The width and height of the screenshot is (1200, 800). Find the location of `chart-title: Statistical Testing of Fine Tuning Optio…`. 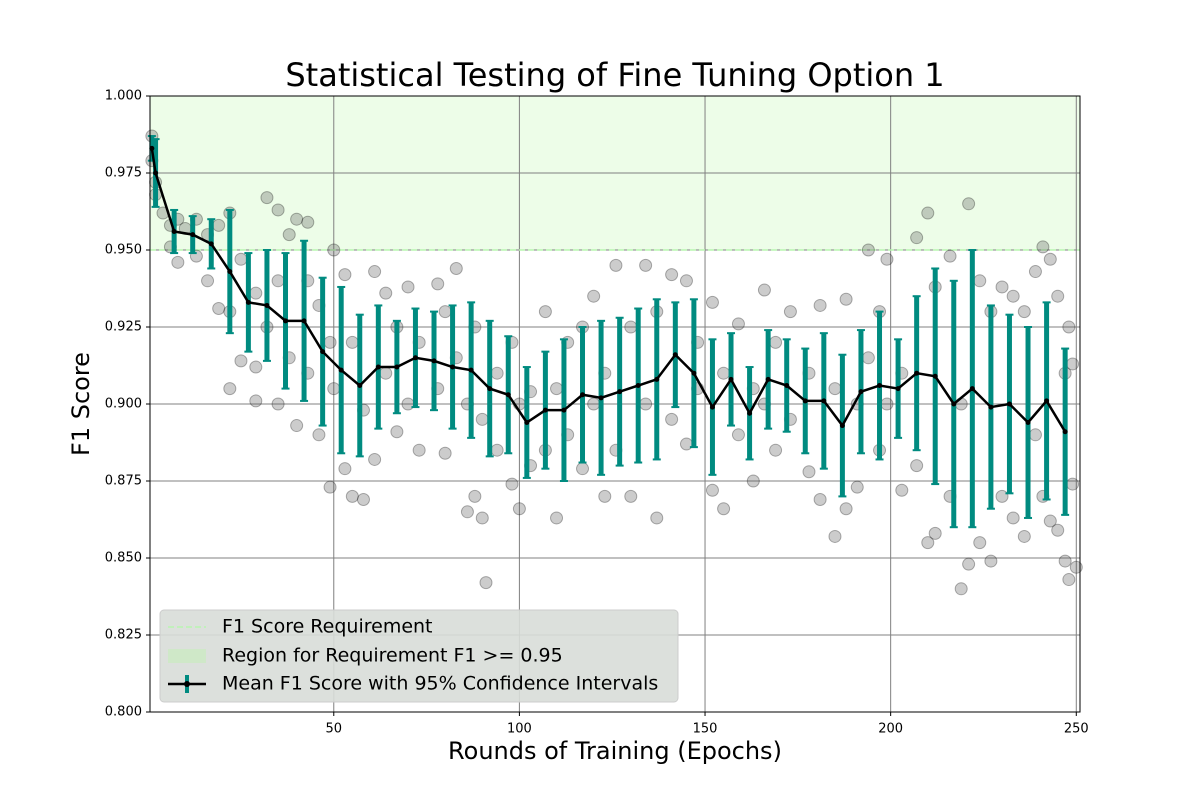

chart-title: Statistical Testing of Fine Tuning Optio… is located at coordinates (614, 75).